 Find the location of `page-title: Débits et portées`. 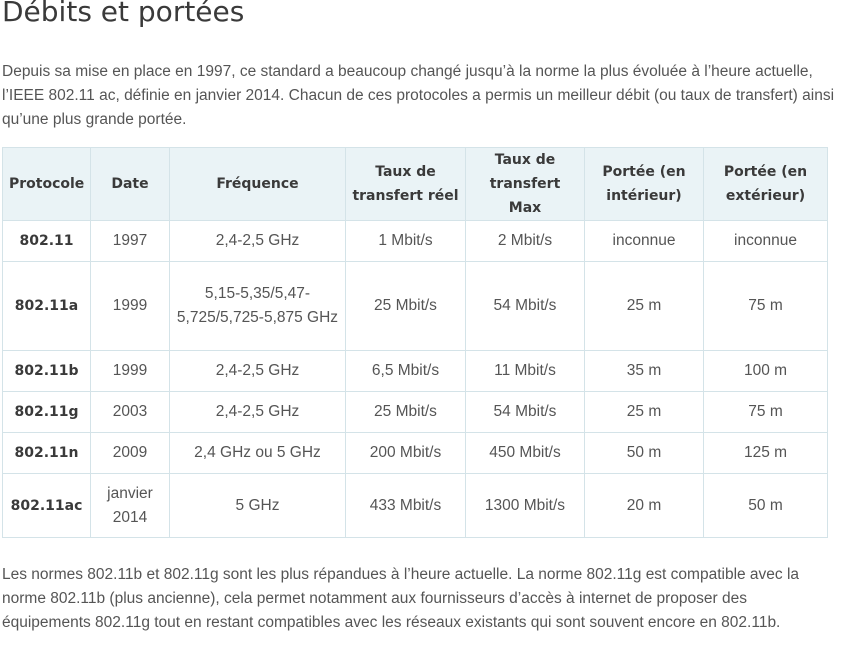

page-title: Débits et portées is located at coordinates (123, 14).